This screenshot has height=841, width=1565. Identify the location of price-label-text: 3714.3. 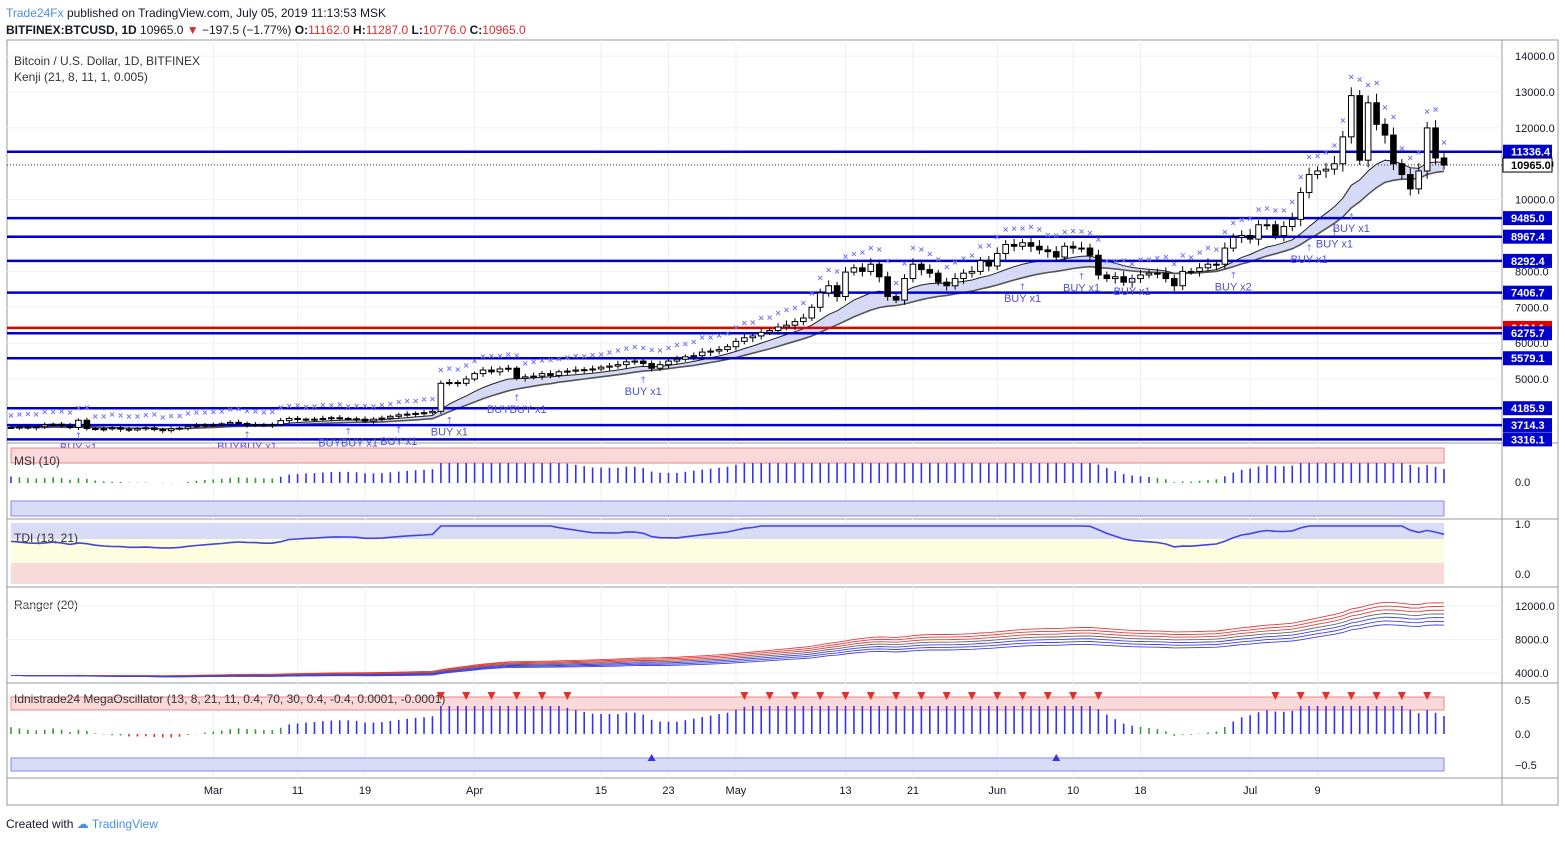
(1528, 426).